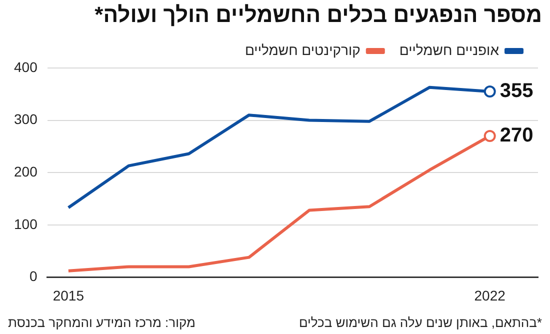 The image size is (550, 334). What do you see at coordinates (318, 15) in the screenshot?
I see `chart-title: מספר הנפגעים בכלים החשמליים הולך ועולה*` at bounding box center [318, 15].